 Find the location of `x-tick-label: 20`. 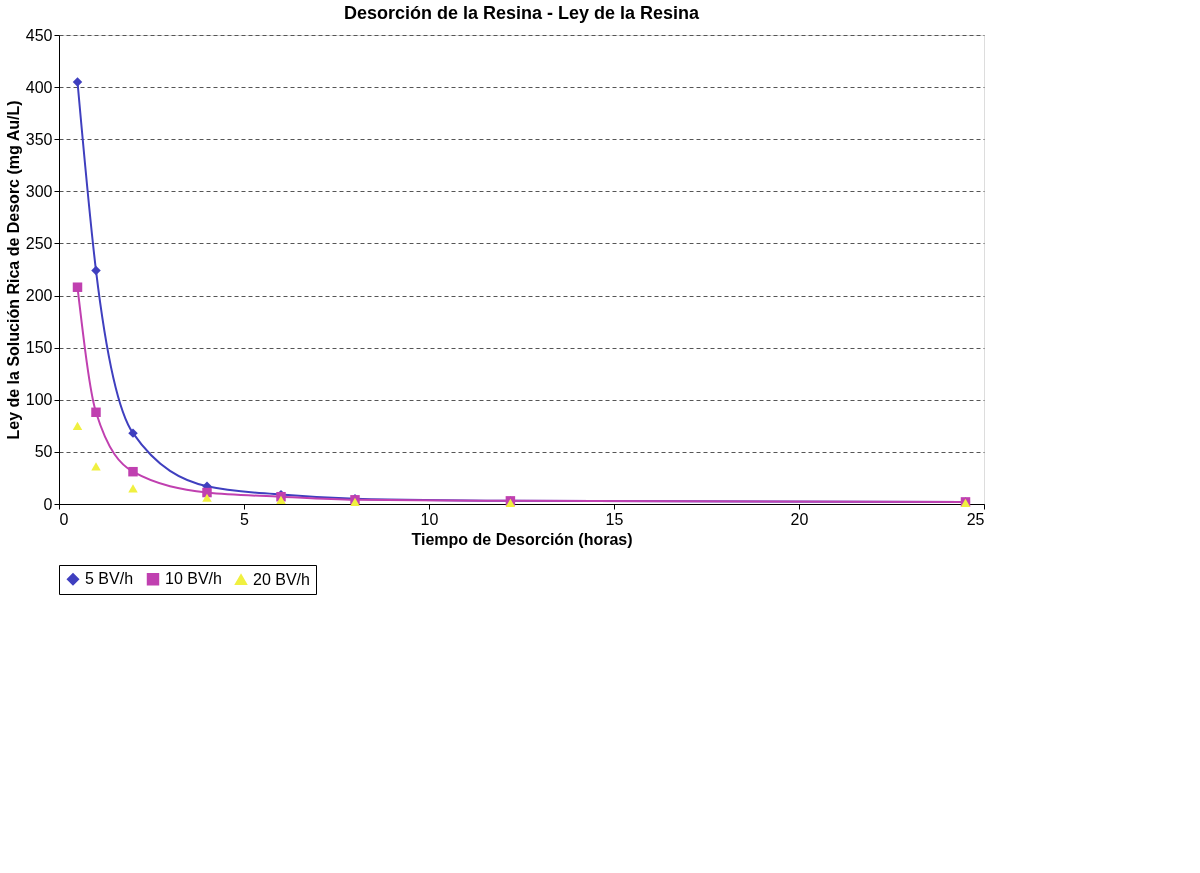

x-tick-label: 20 is located at coordinates (799, 519).